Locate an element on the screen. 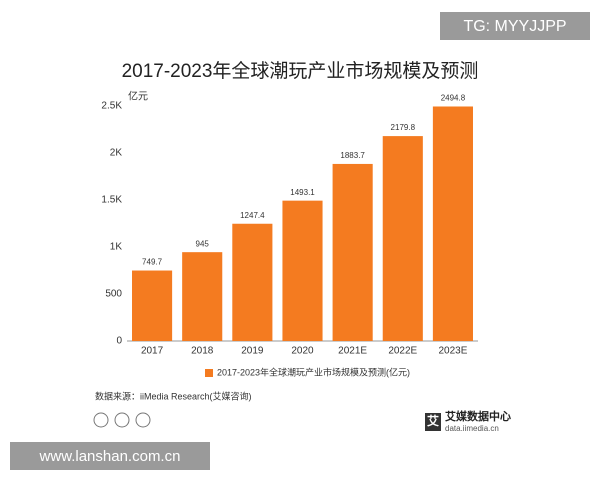  watermark: www.lanshan.com.cn is located at coordinates (110, 456).